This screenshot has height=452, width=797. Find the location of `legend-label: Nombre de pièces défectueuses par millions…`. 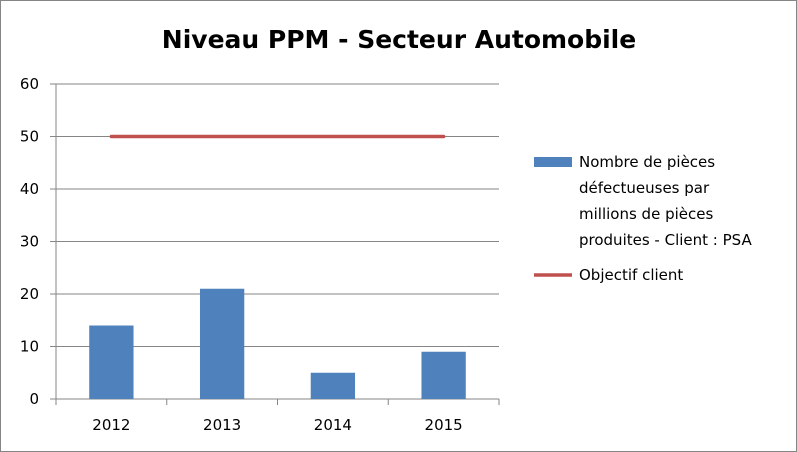

legend-label: Nombre de pièces défectueuses par millions… is located at coordinates (665, 201).